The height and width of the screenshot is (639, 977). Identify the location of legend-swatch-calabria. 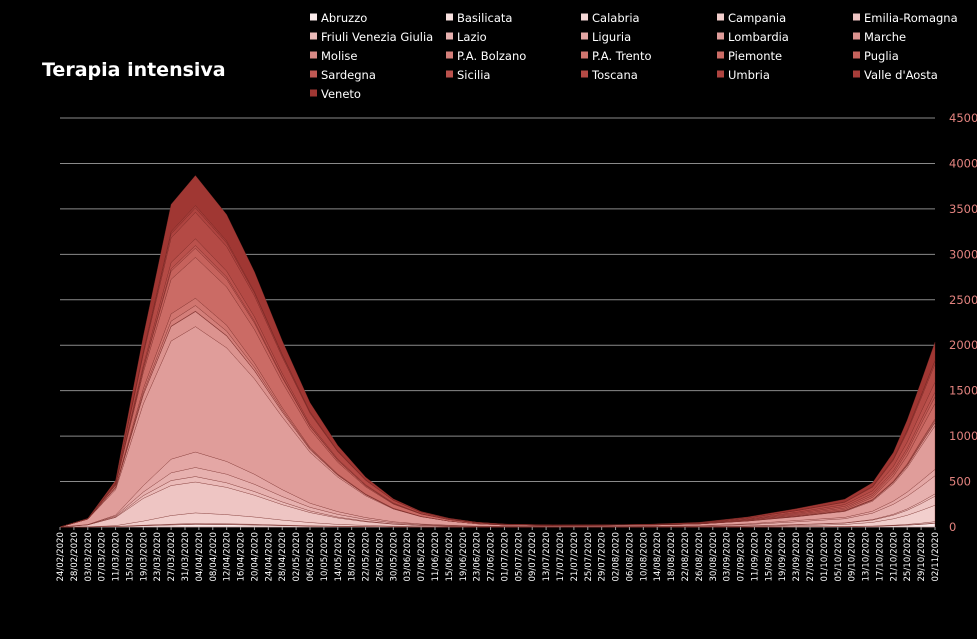
(584, 17).